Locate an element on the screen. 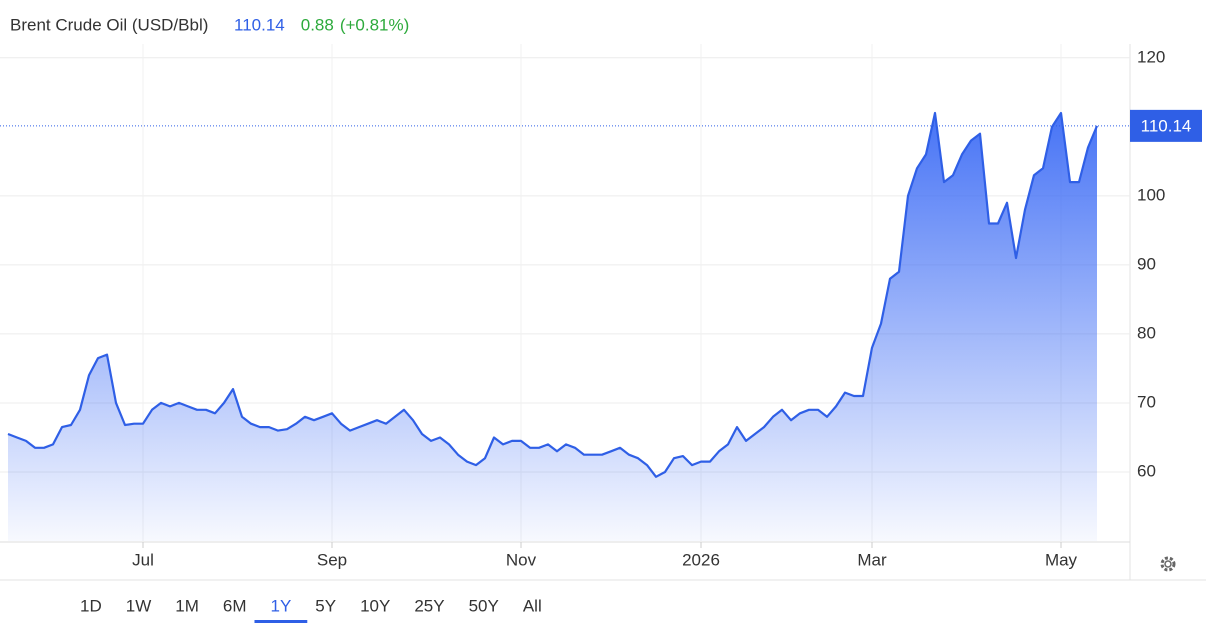 The width and height of the screenshot is (1206, 644). x-tick-label: Sep is located at coordinates (332, 559).